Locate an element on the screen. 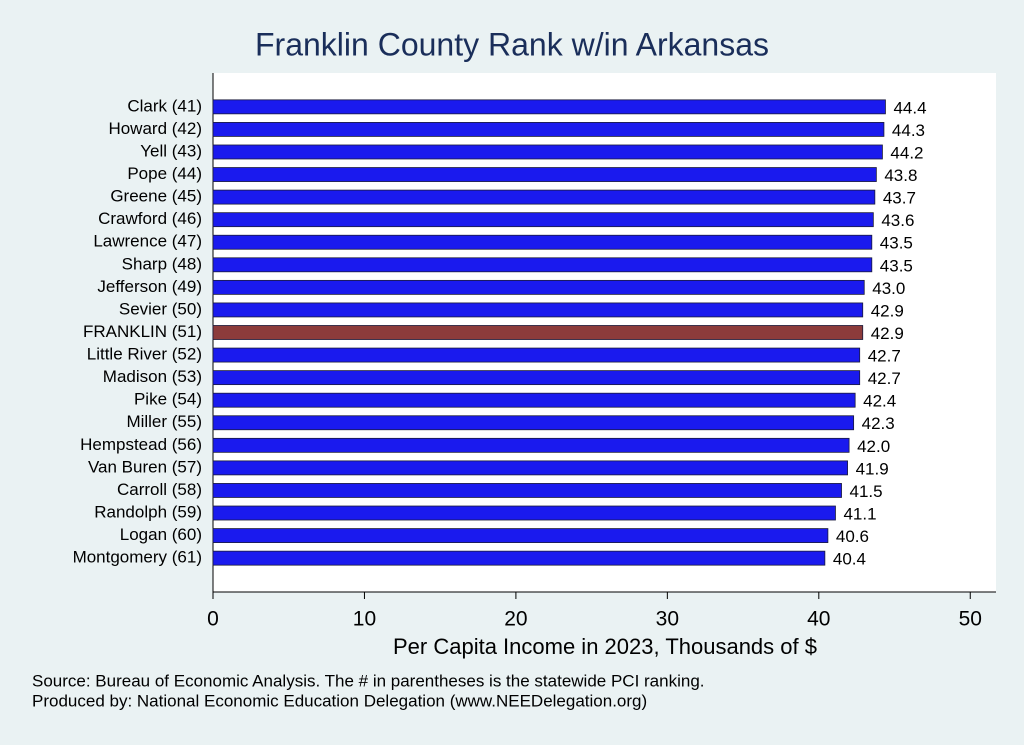 The height and width of the screenshot is (745, 1024). y-tick-label: Pope (44) is located at coordinates (164, 173).